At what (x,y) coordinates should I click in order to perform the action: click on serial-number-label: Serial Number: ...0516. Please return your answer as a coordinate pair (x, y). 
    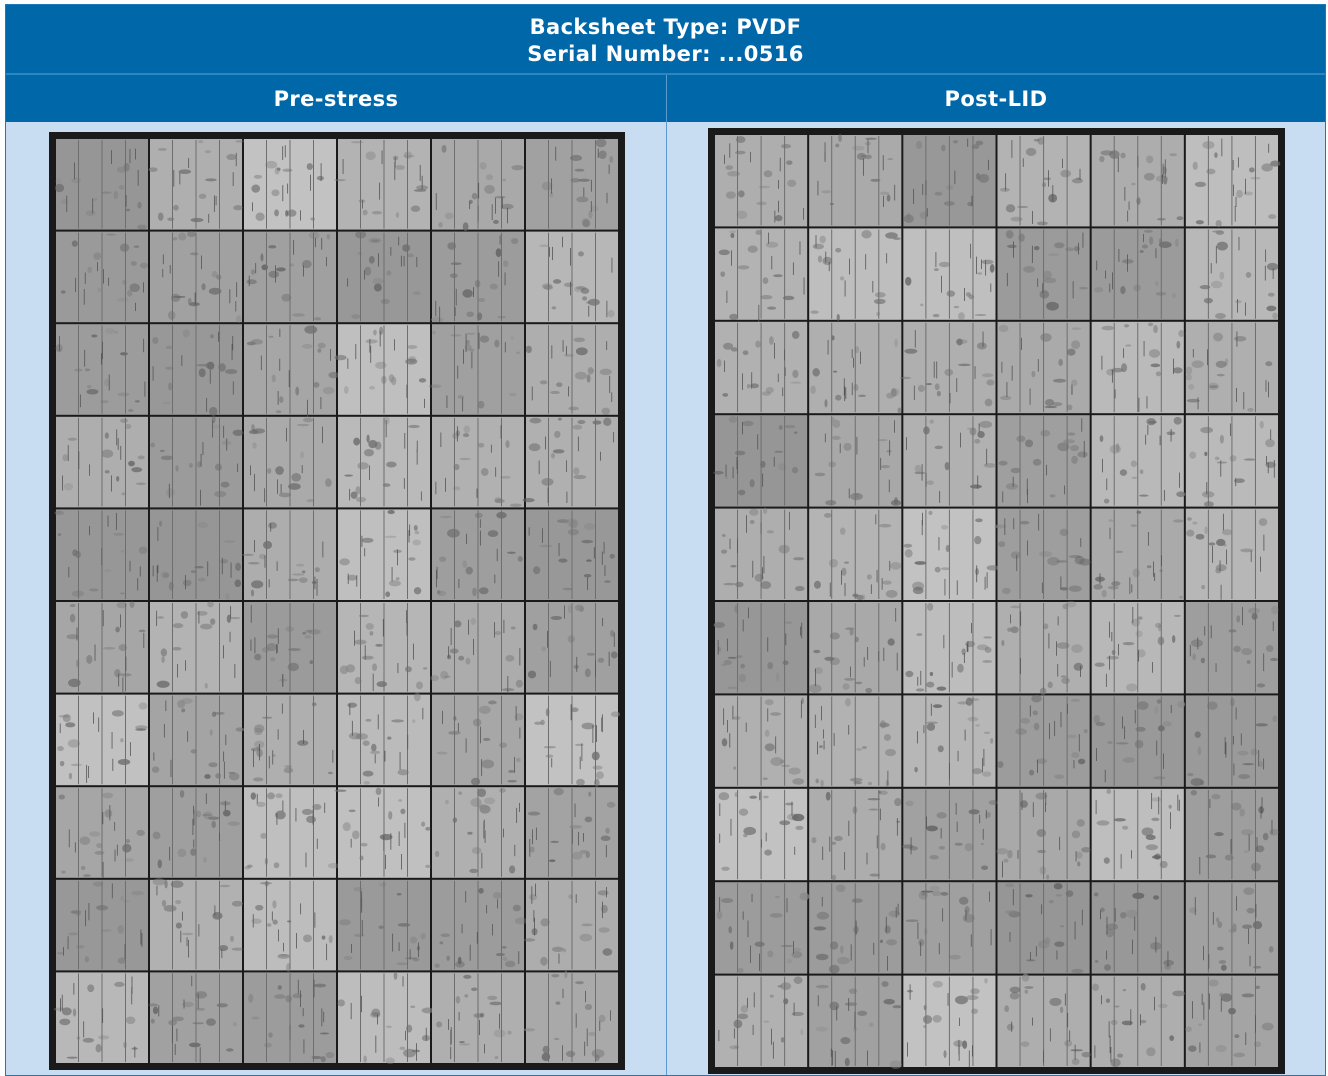
    Looking at the image, I should click on (665, 54).